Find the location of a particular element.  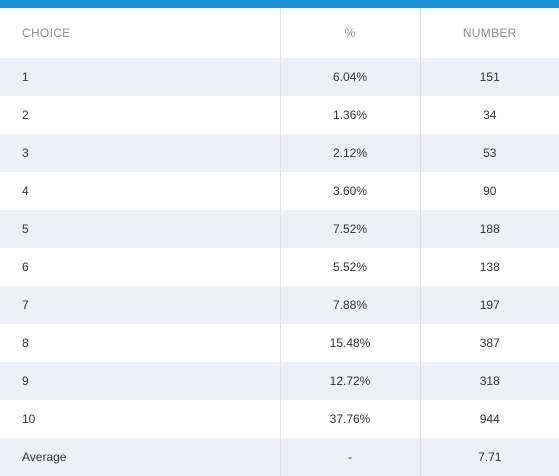

cell-percent: 2.12% is located at coordinates (349, 153).